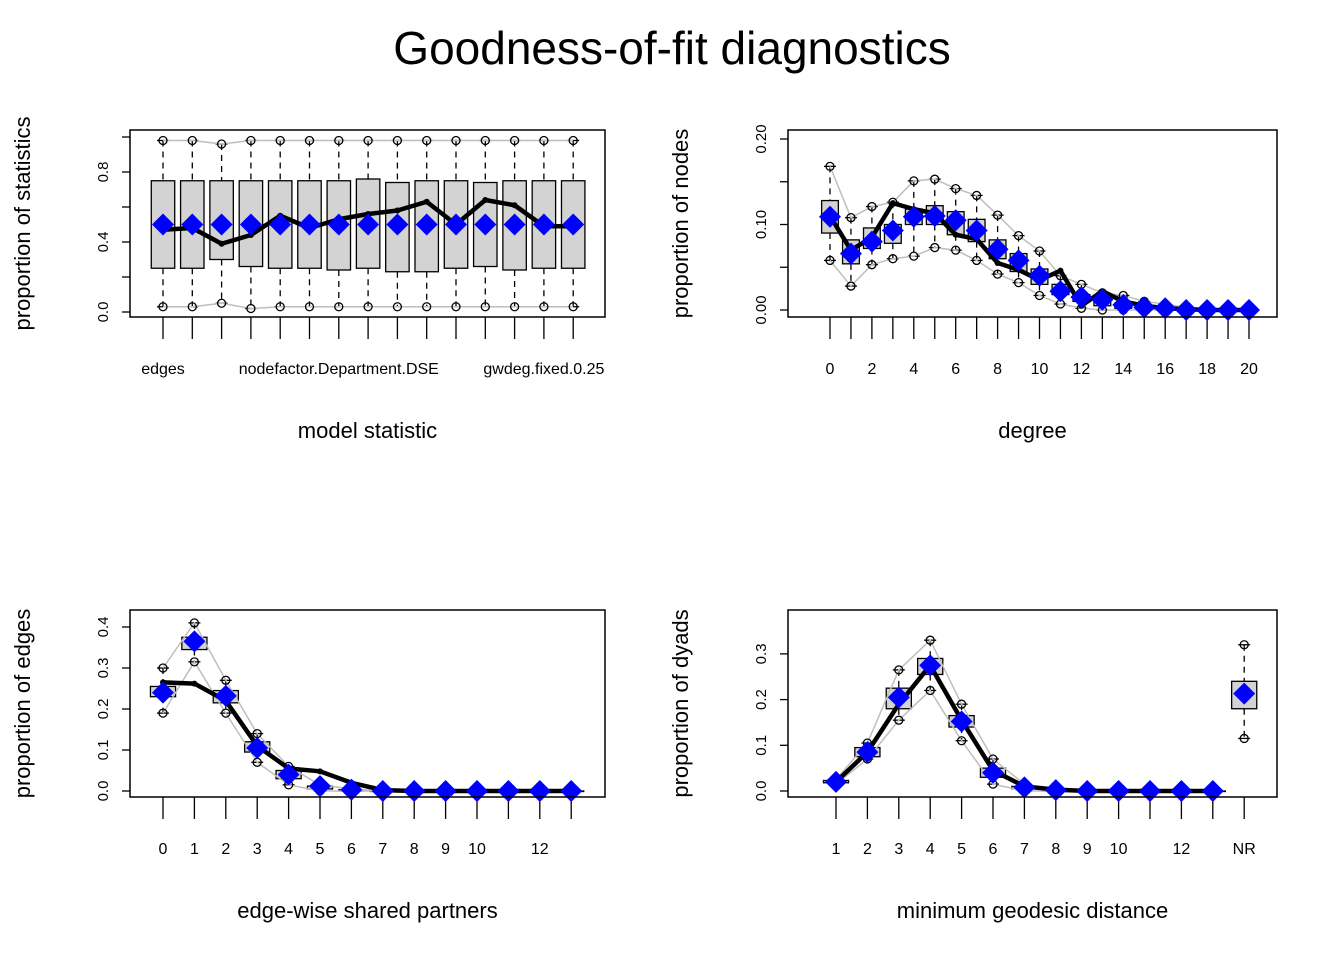 The width and height of the screenshot is (1344, 965). Describe the element at coordinates (1244, 849) in the screenshot. I see `x-tick-label: NR` at that location.